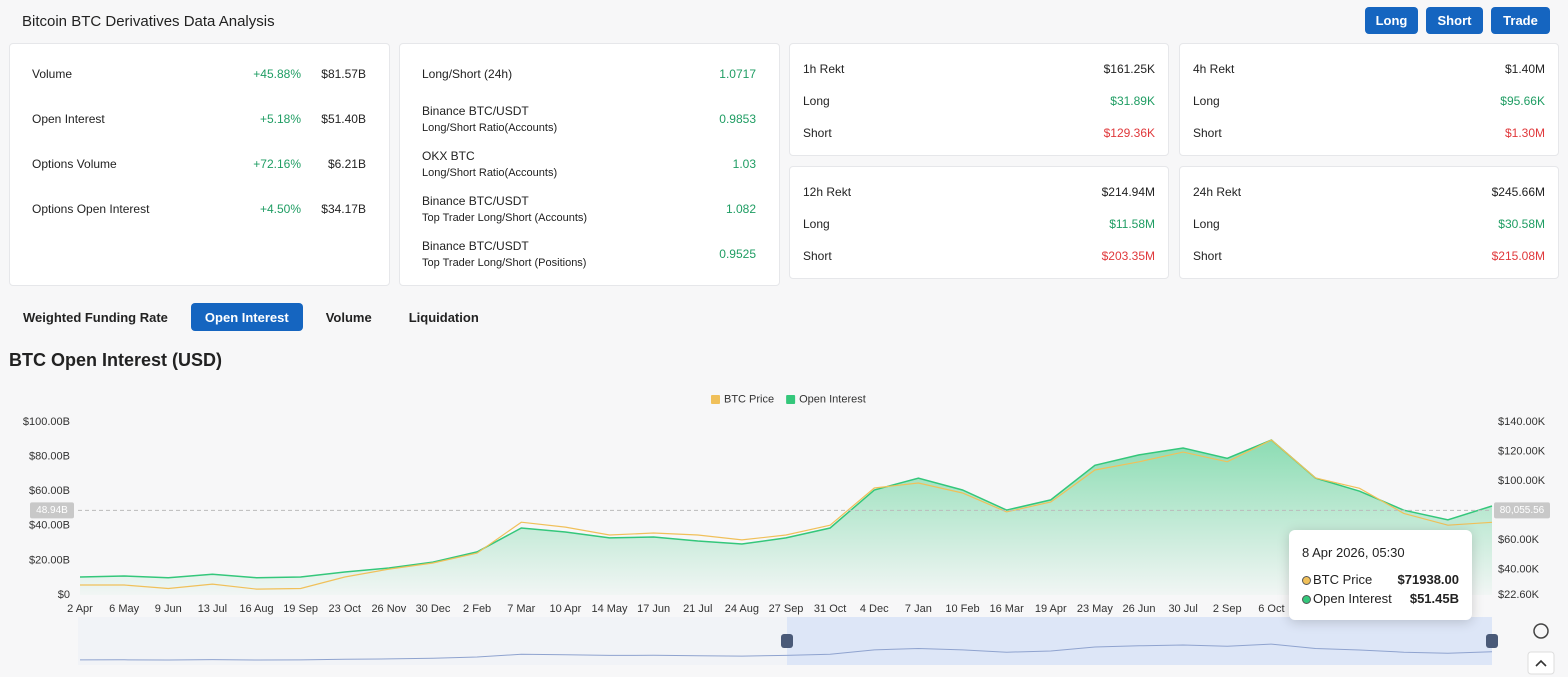 The image size is (1568, 677). Describe the element at coordinates (1095, 609) in the screenshot. I see `x-tick-label: 23 May` at that location.